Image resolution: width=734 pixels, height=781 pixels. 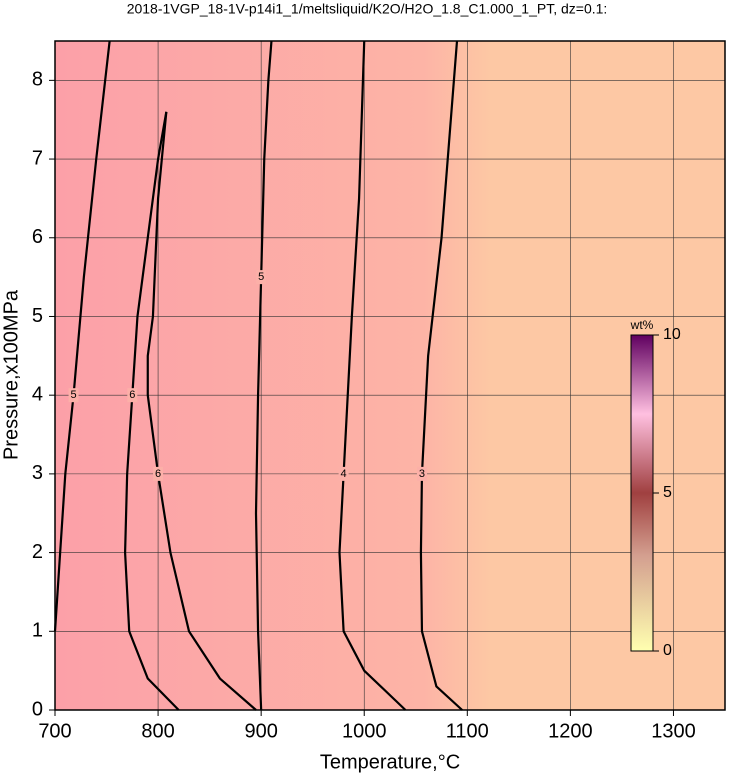 What do you see at coordinates (37, 80) in the screenshot?
I see `y-tick-label: 8` at bounding box center [37, 80].